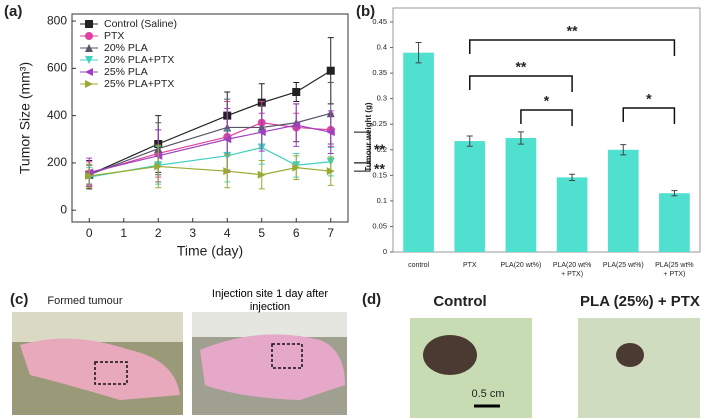  Describe the element at coordinates (269, 324) in the screenshot. I see `photo-bg` at that location.